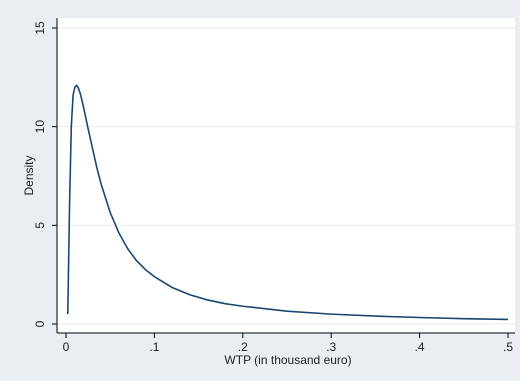 The height and width of the screenshot is (386, 520). I want to click on y-tick-label: 10, so click(40, 127).